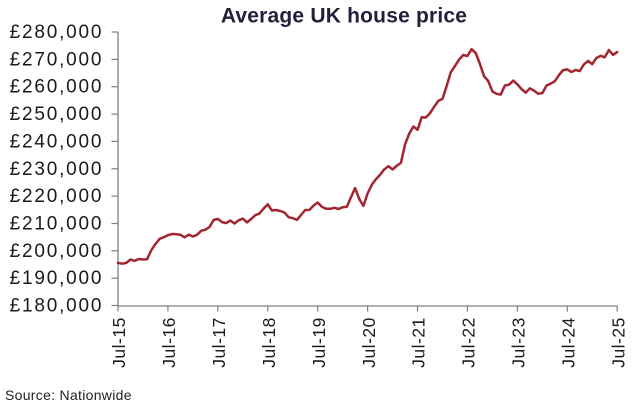 This screenshot has height=410, width=634. What do you see at coordinates (57, 59) in the screenshot?
I see `svg-text: £270,000` at bounding box center [57, 59].